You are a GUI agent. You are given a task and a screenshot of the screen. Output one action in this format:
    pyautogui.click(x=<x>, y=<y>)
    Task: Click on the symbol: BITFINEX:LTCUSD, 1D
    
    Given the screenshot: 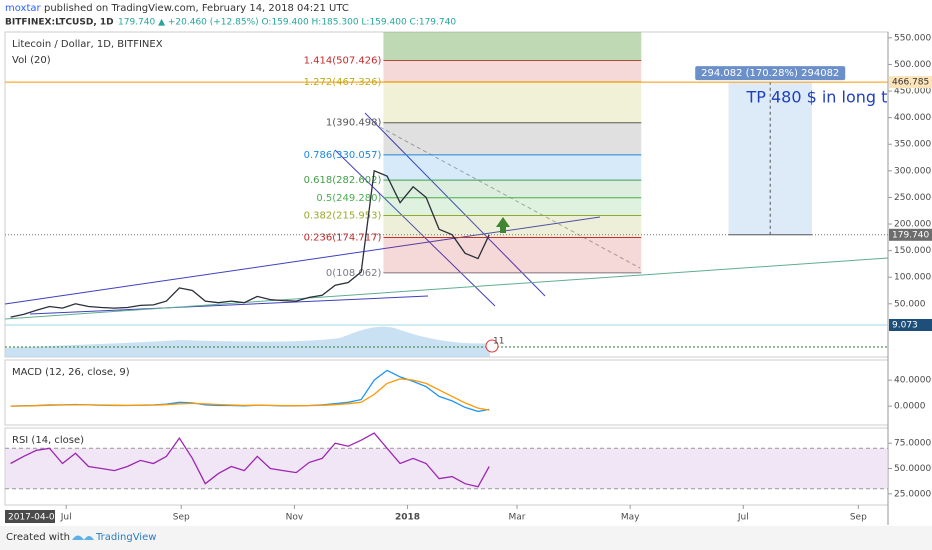 What is the action you would take?
    pyautogui.click(x=59, y=23)
    